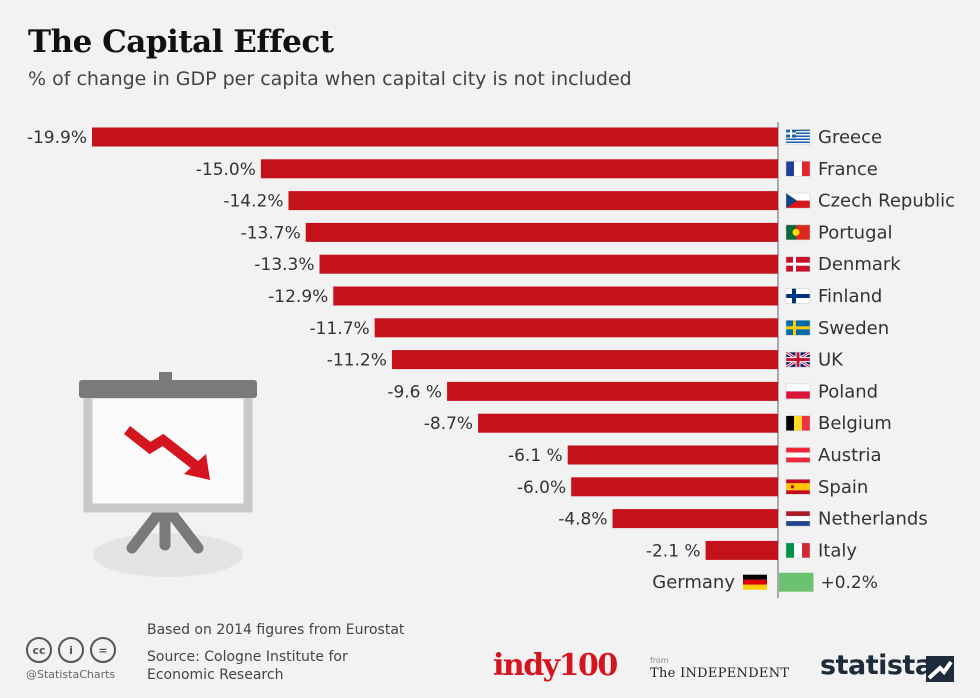  I want to click on category-label-austria: Austria, so click(850, 455).